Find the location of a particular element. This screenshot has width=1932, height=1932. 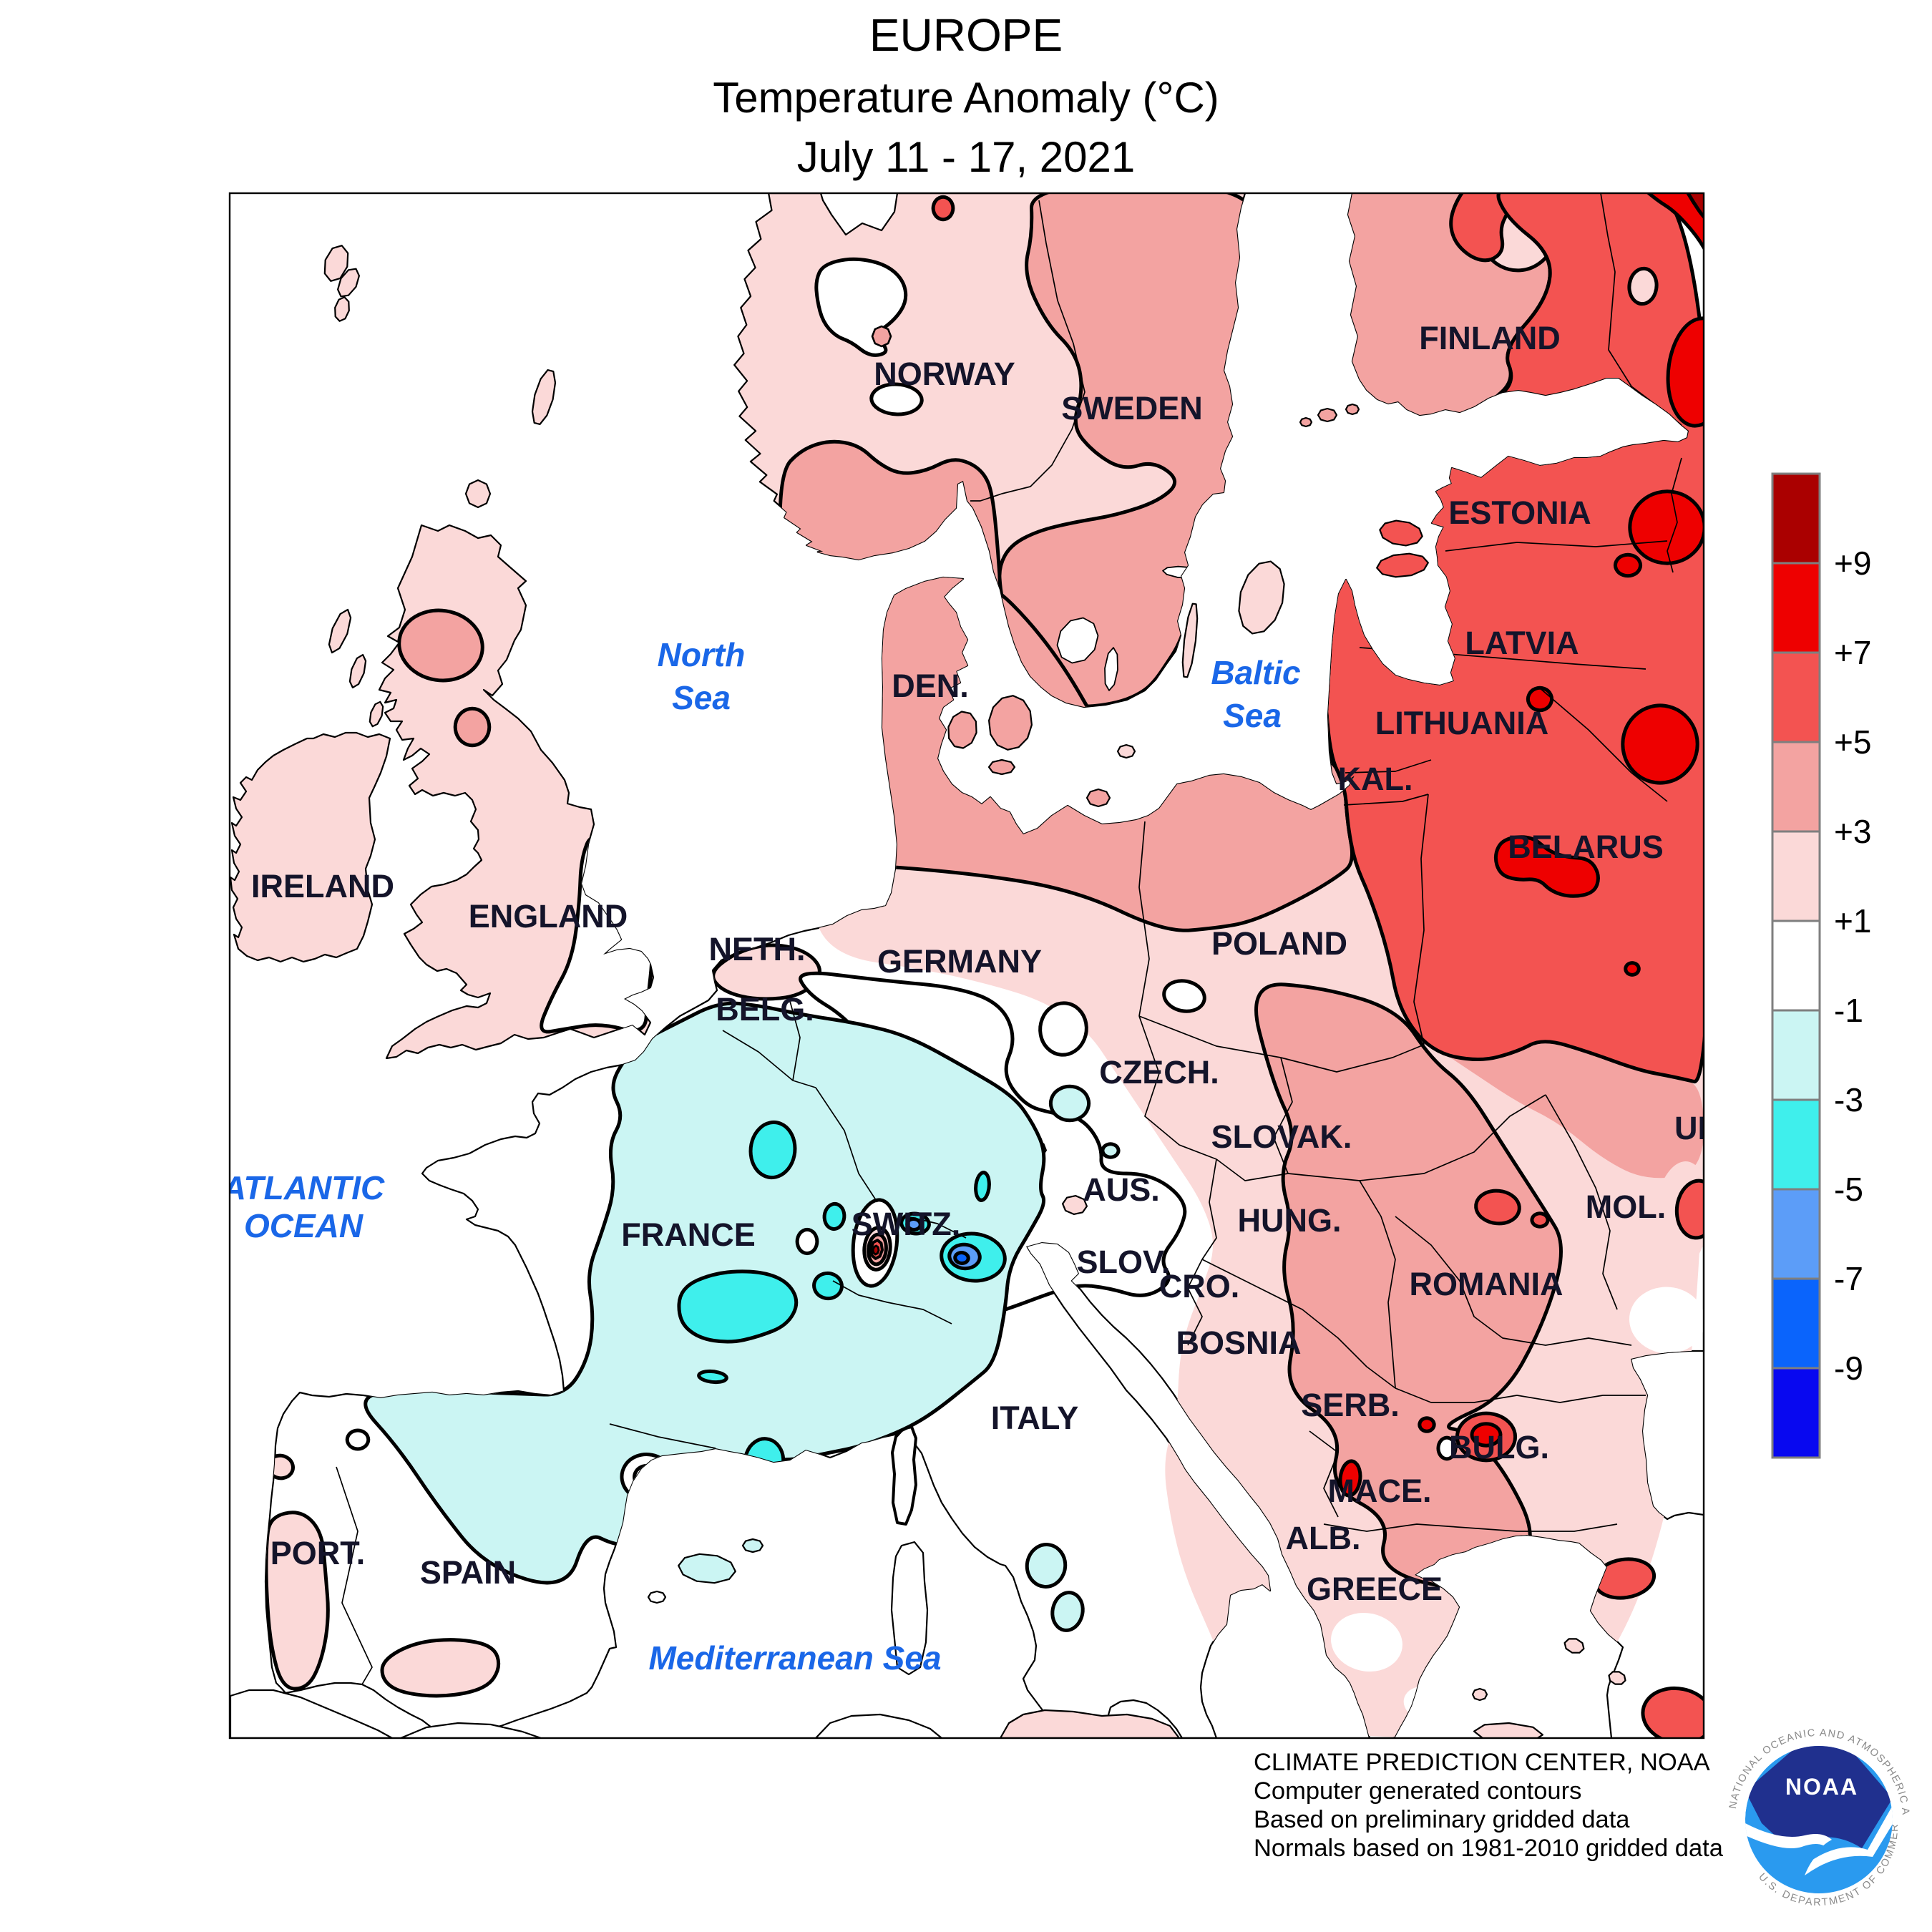

svg-text: -7 is located at coordinates (1848, 1278).